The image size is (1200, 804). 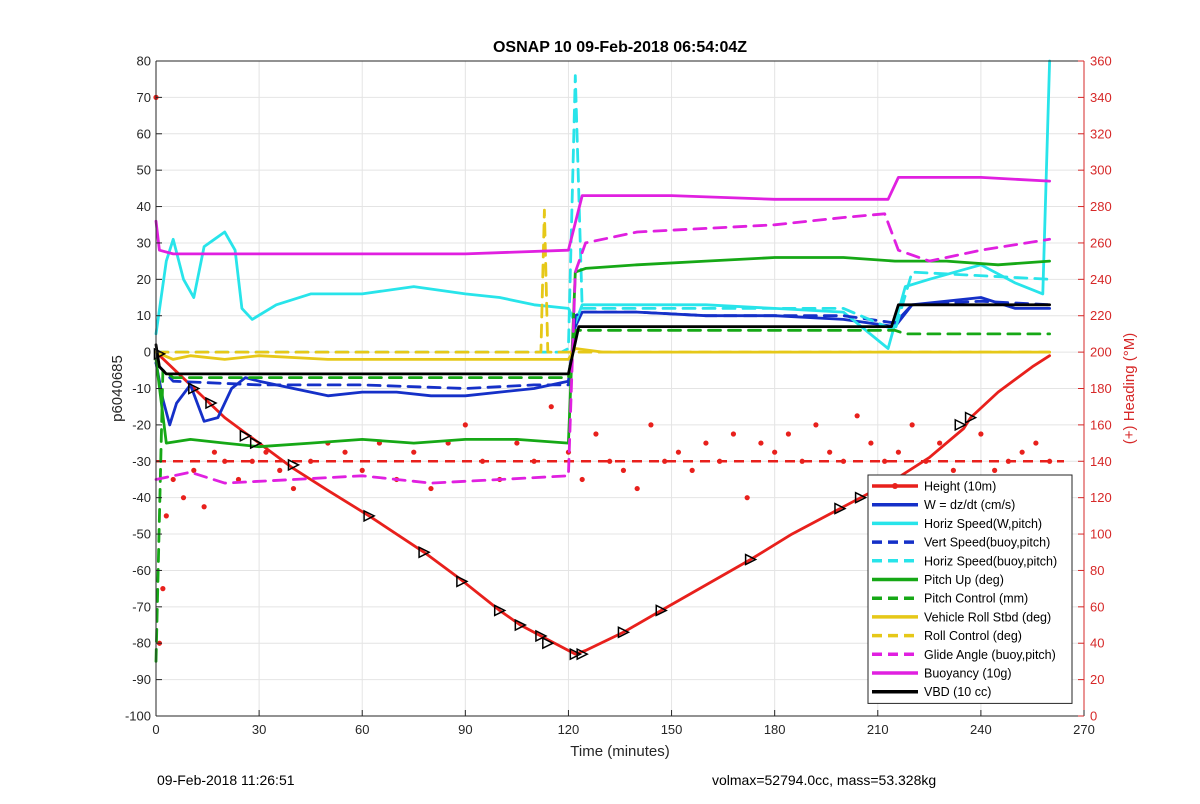 I want to click on legend-label: VBD (10 cc), so click(x=957, y=692).